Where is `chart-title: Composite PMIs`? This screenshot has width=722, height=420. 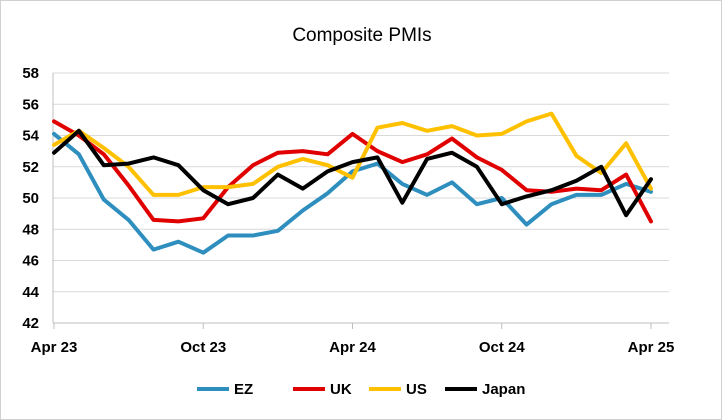
chart-title: Composite PMIs is located at coordinates (361, 35).